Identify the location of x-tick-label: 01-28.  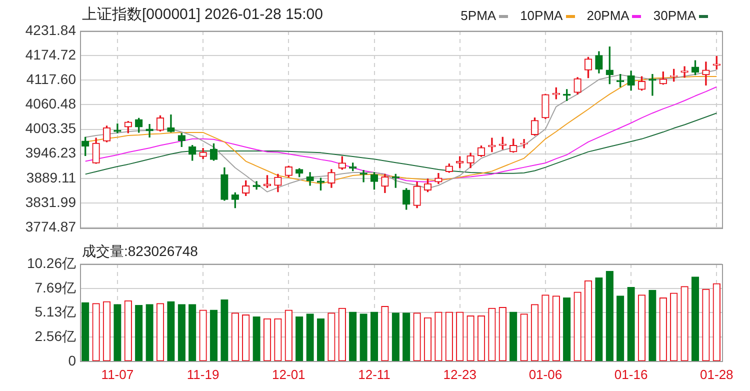
(717, 374).